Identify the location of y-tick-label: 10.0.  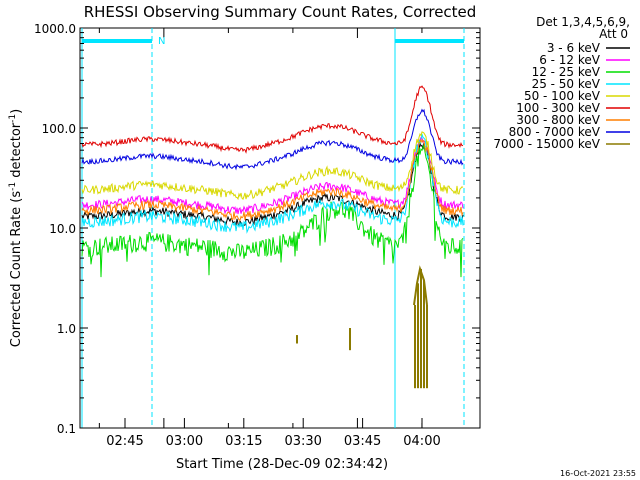
(62, 229).